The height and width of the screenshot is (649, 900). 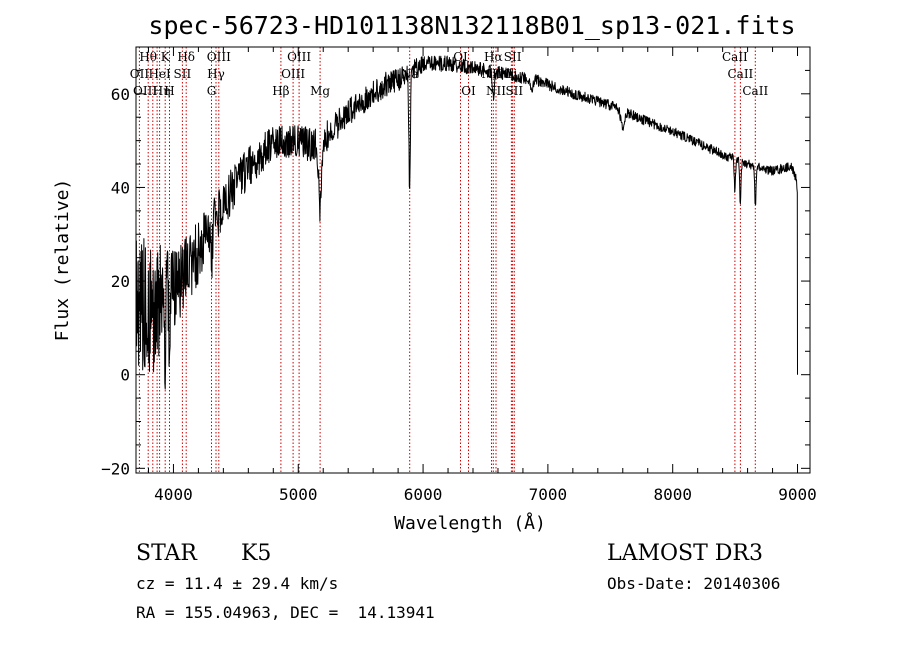 What do you see at coordinates (186, 57) in the screenshot?
I see `spectral-line-label: Hδ` at bounding box center [186, 57].